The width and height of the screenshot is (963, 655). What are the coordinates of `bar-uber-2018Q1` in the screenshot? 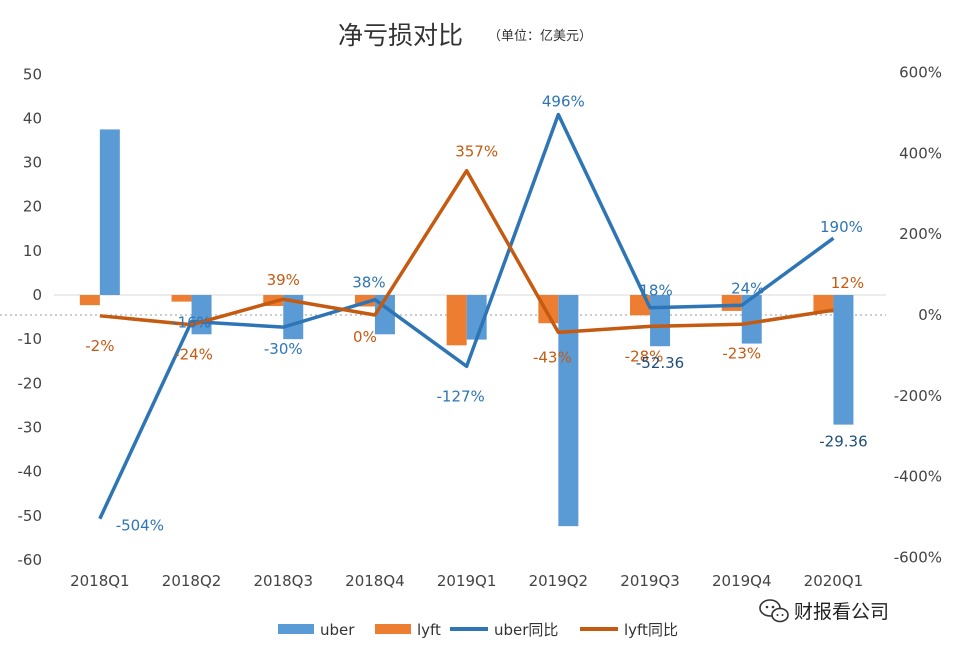 It's located at (109, 212).